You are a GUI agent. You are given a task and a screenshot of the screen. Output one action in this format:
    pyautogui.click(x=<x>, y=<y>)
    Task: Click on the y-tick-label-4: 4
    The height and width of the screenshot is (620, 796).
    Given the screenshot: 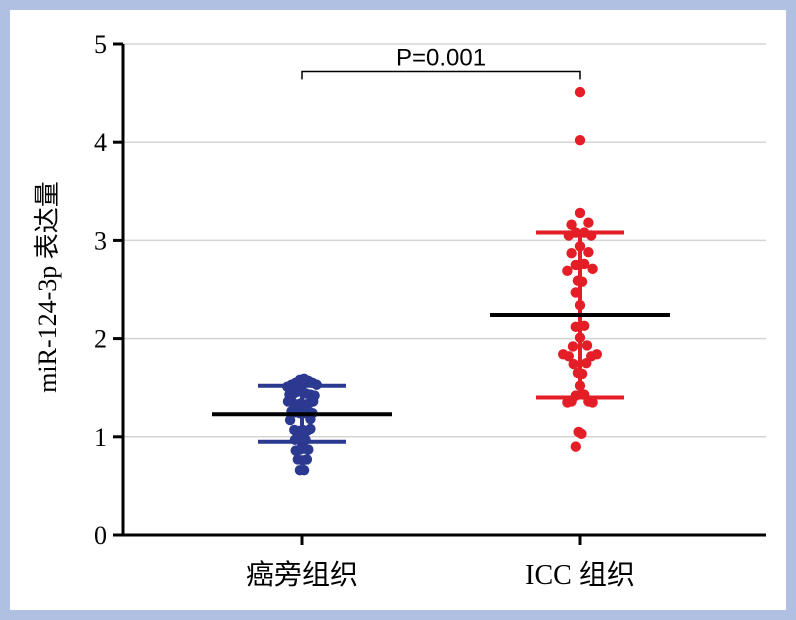 What is the action you would take?
    pyautogui.click(x=100, y=142)
    